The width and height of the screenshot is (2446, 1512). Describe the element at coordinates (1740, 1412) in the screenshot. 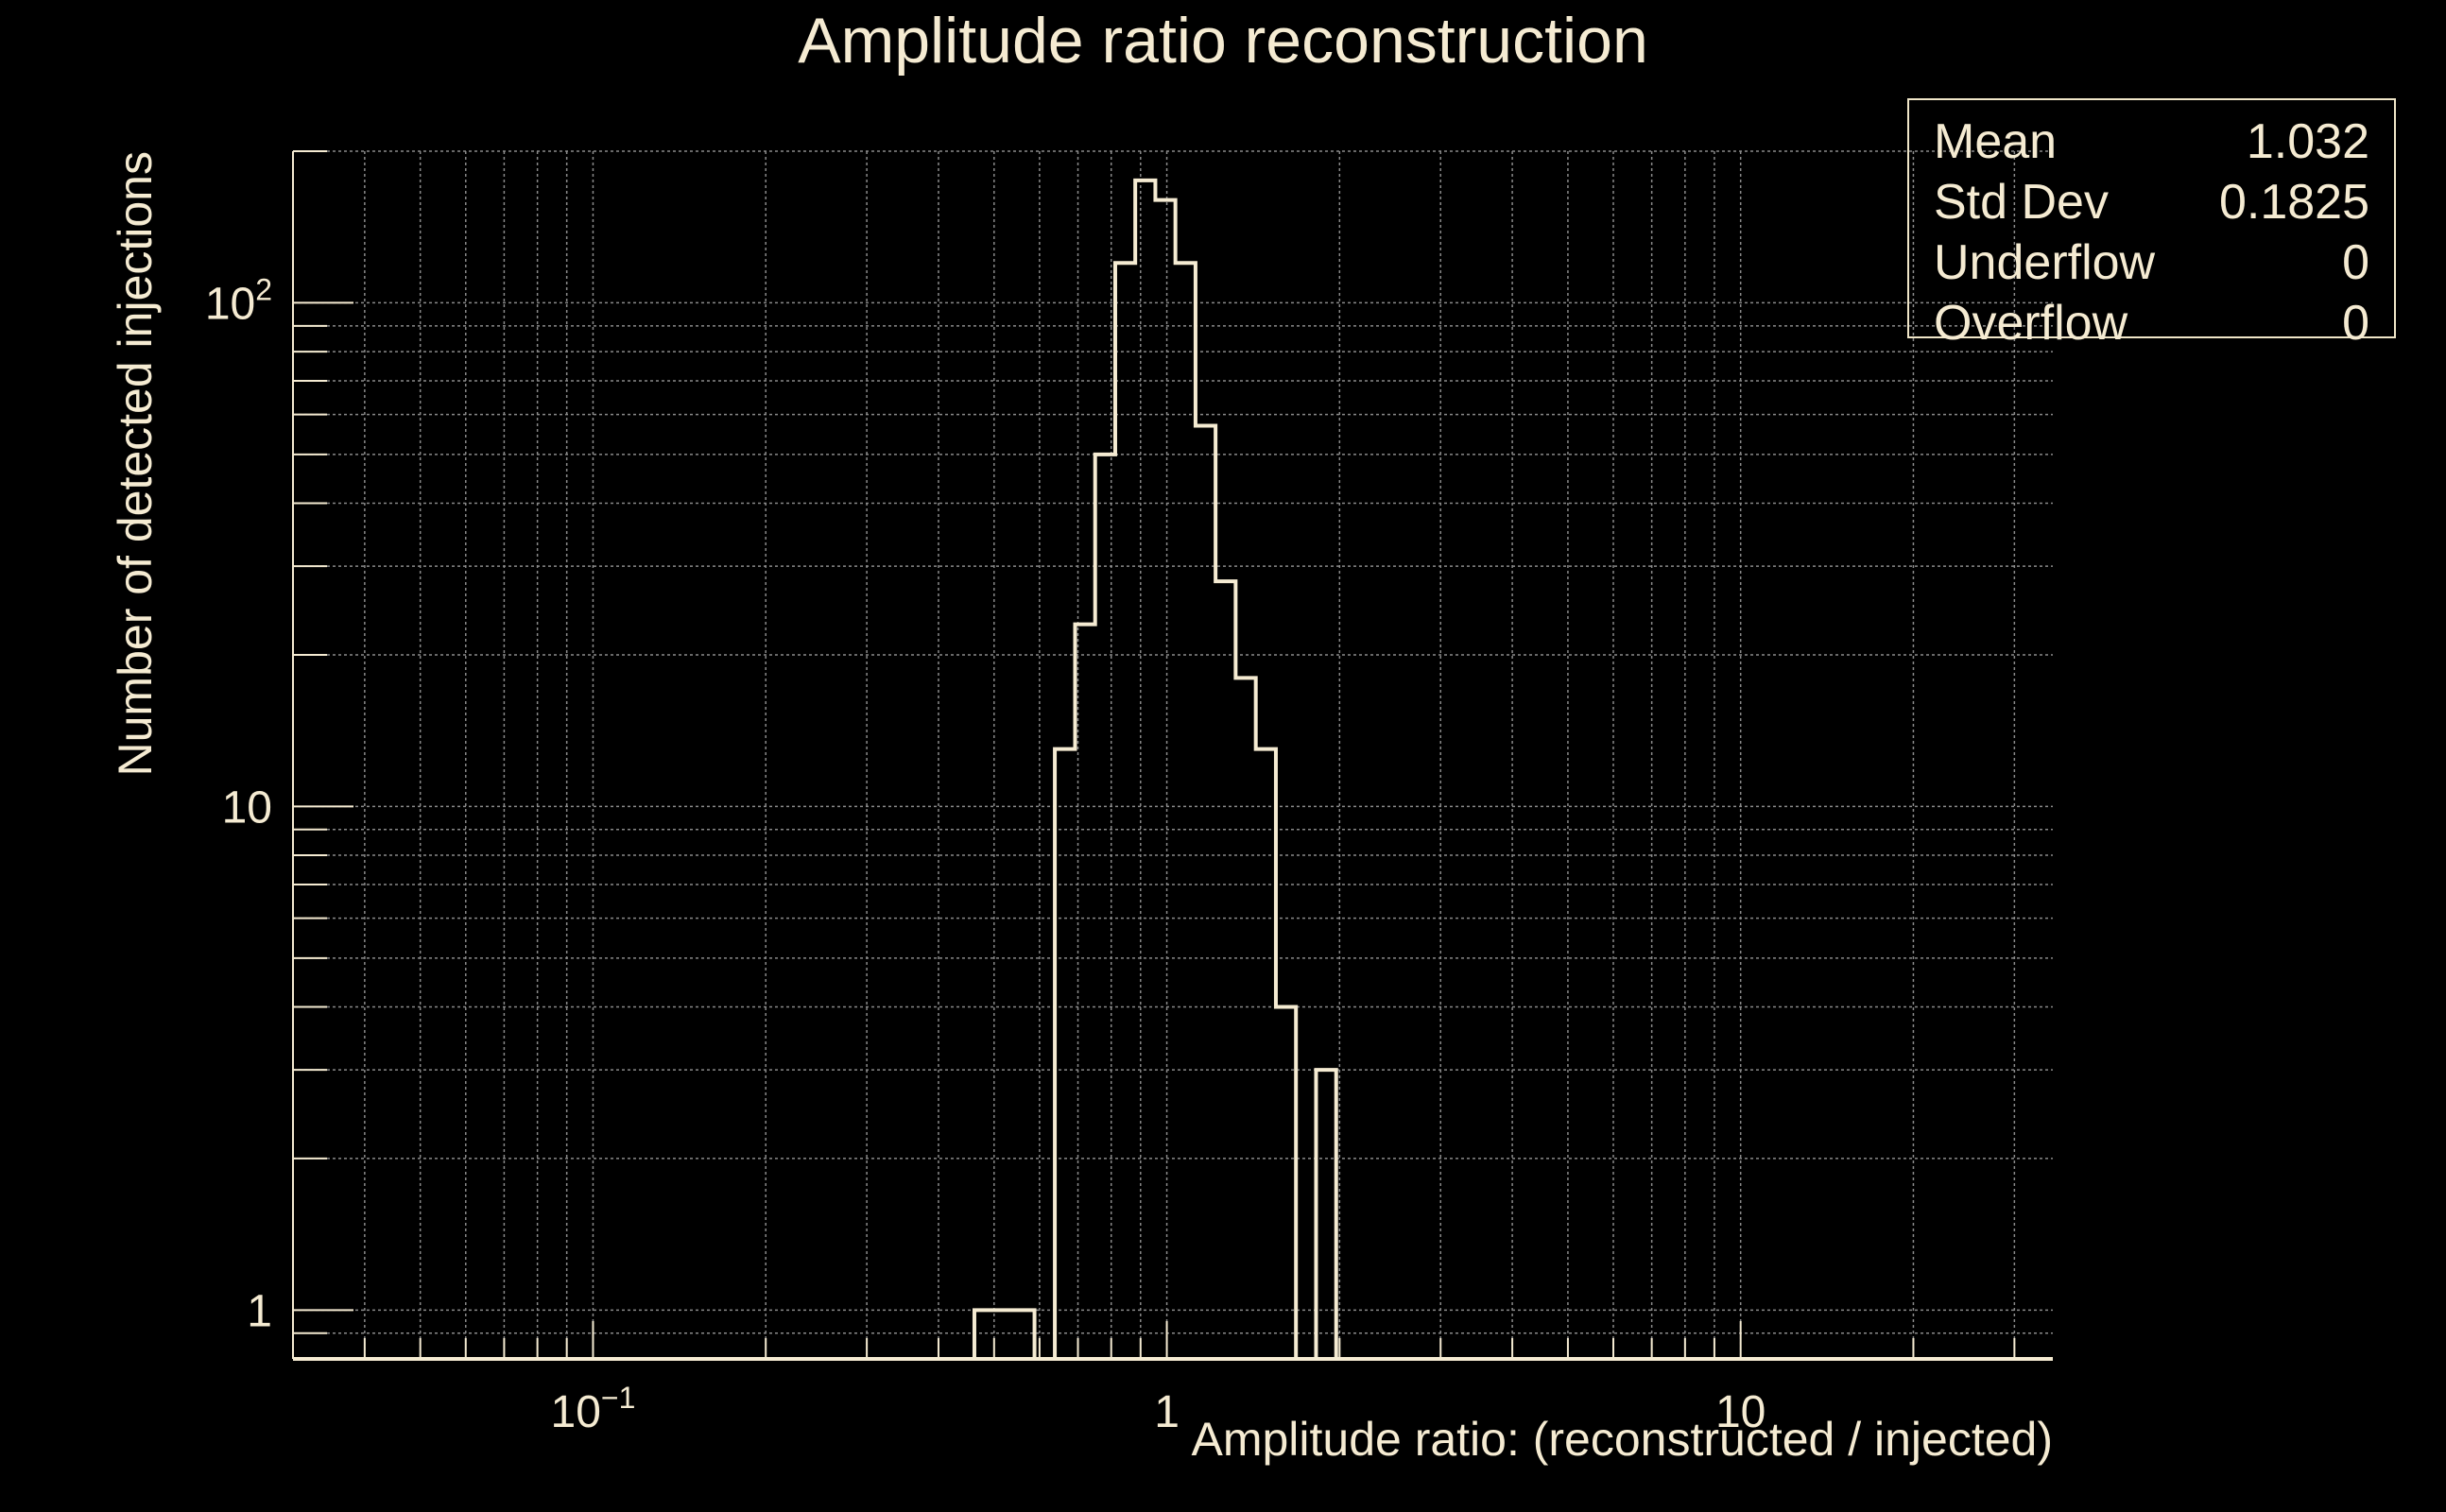

I see `x-tick-label: 10` at that location.